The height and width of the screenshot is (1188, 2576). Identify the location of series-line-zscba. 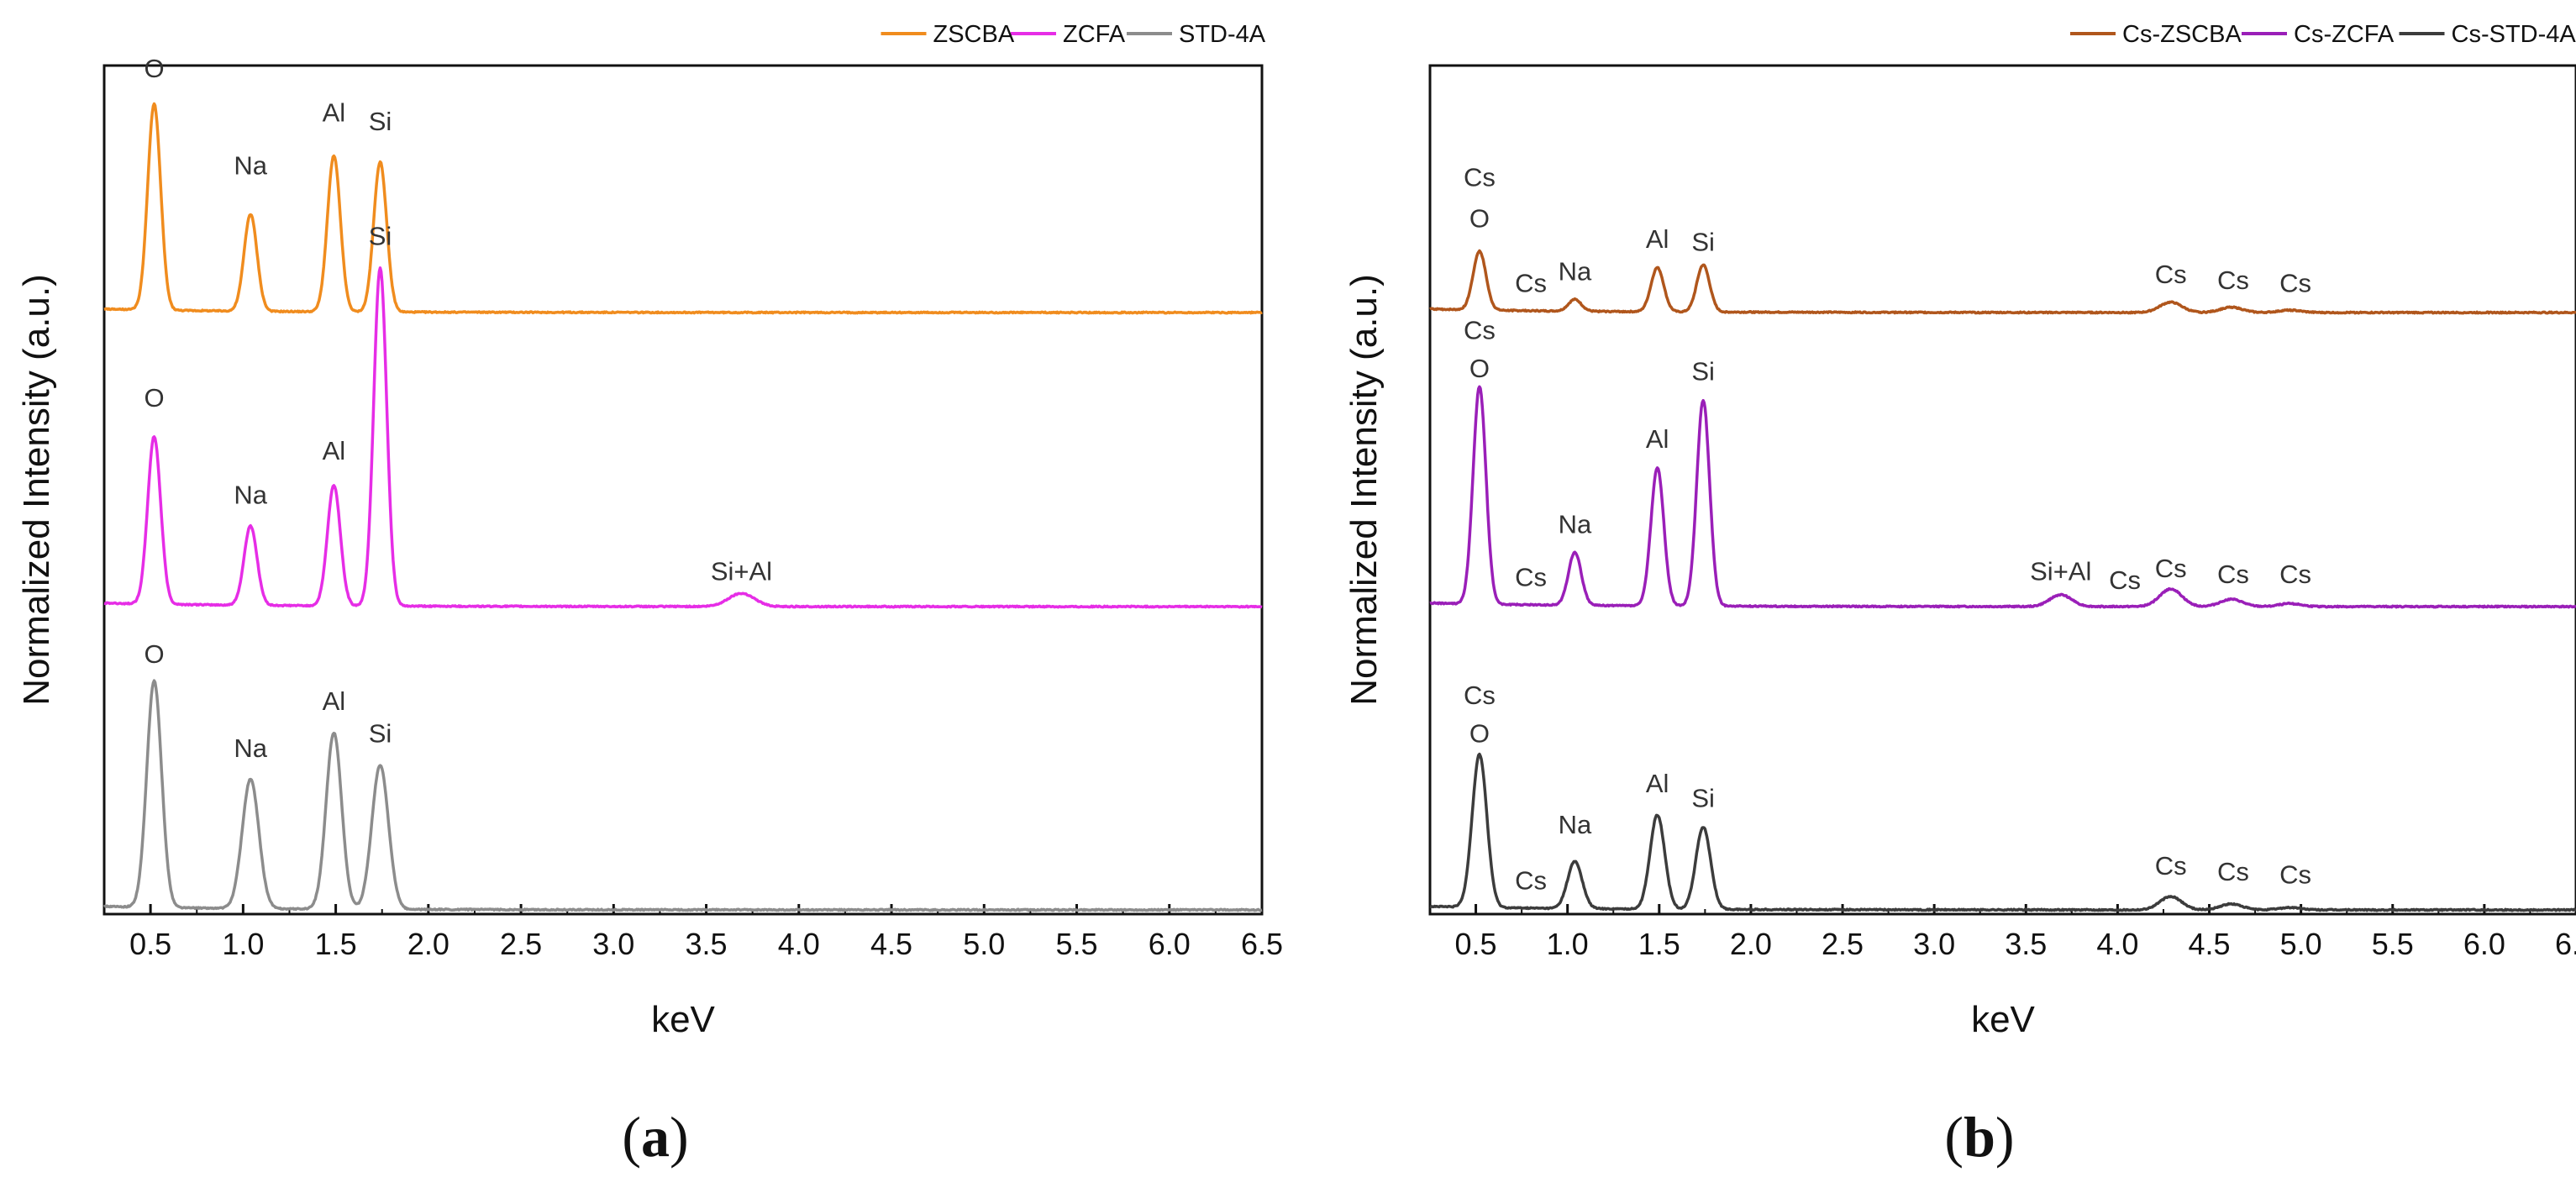
(683, 209).